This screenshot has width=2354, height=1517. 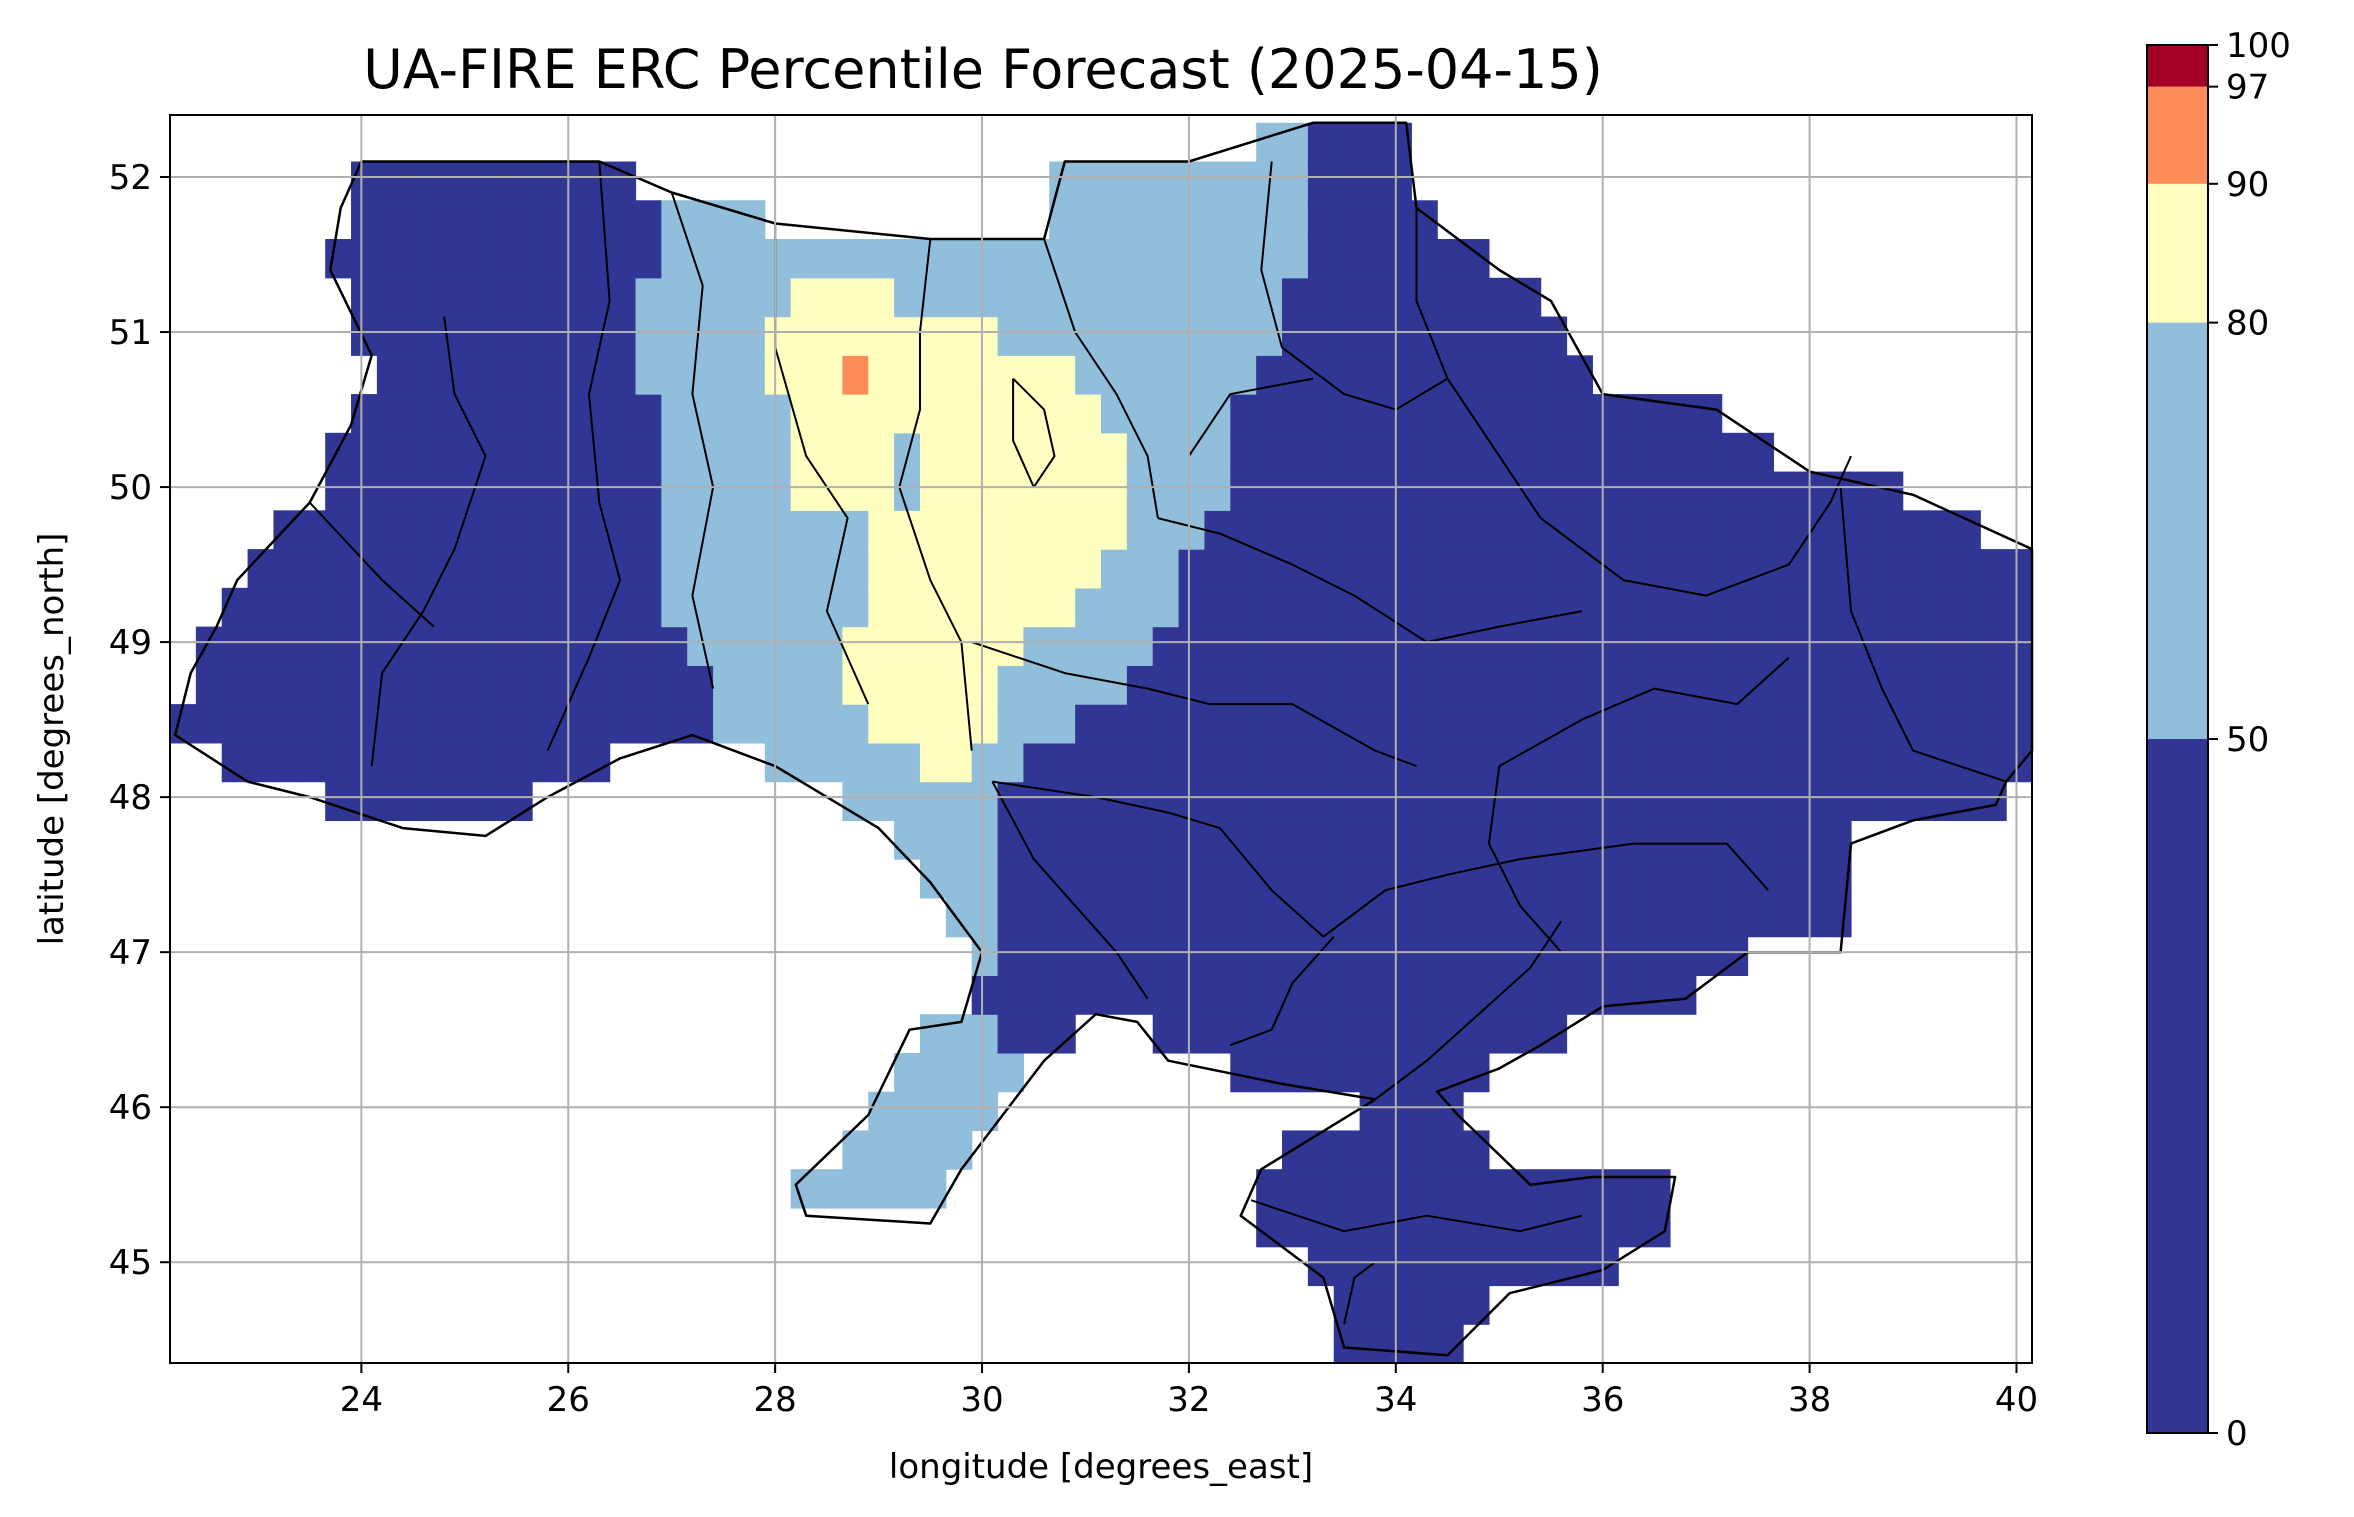 I want to click on y-tick-label: 46, so click(x=130, y=1108).